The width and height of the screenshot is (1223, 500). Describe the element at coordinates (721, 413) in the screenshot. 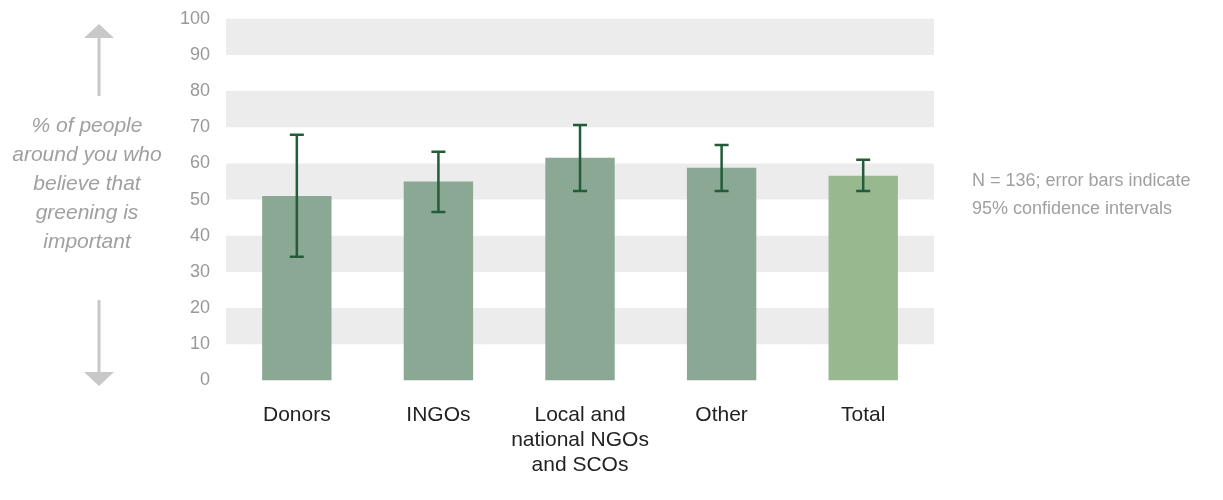

I see `x-tick-label: Other` at that location.